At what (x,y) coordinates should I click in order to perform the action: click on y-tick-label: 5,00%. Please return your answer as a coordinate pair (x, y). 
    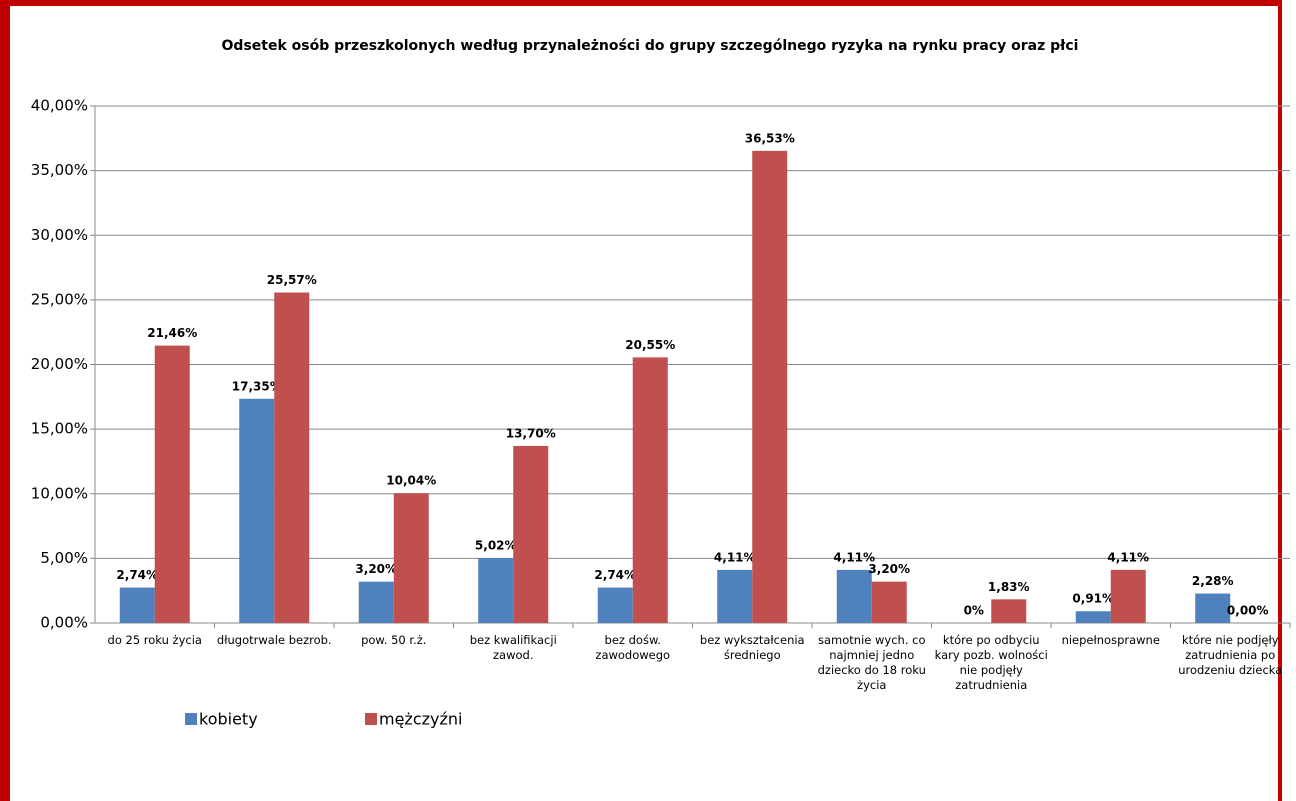
    Looking at the image, I should click on (64, 558).